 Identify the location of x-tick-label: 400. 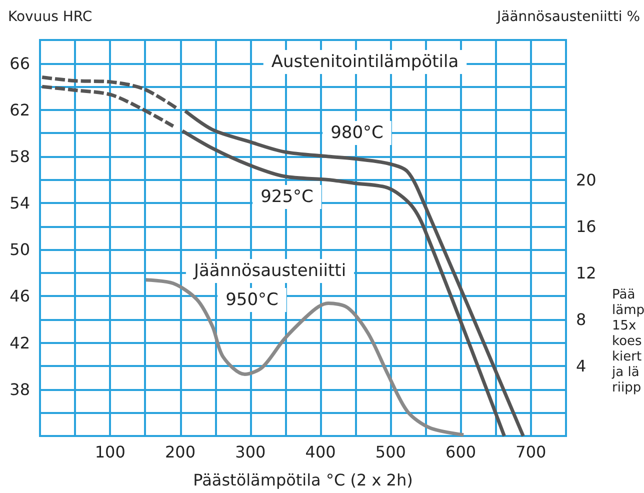
(320, 452).